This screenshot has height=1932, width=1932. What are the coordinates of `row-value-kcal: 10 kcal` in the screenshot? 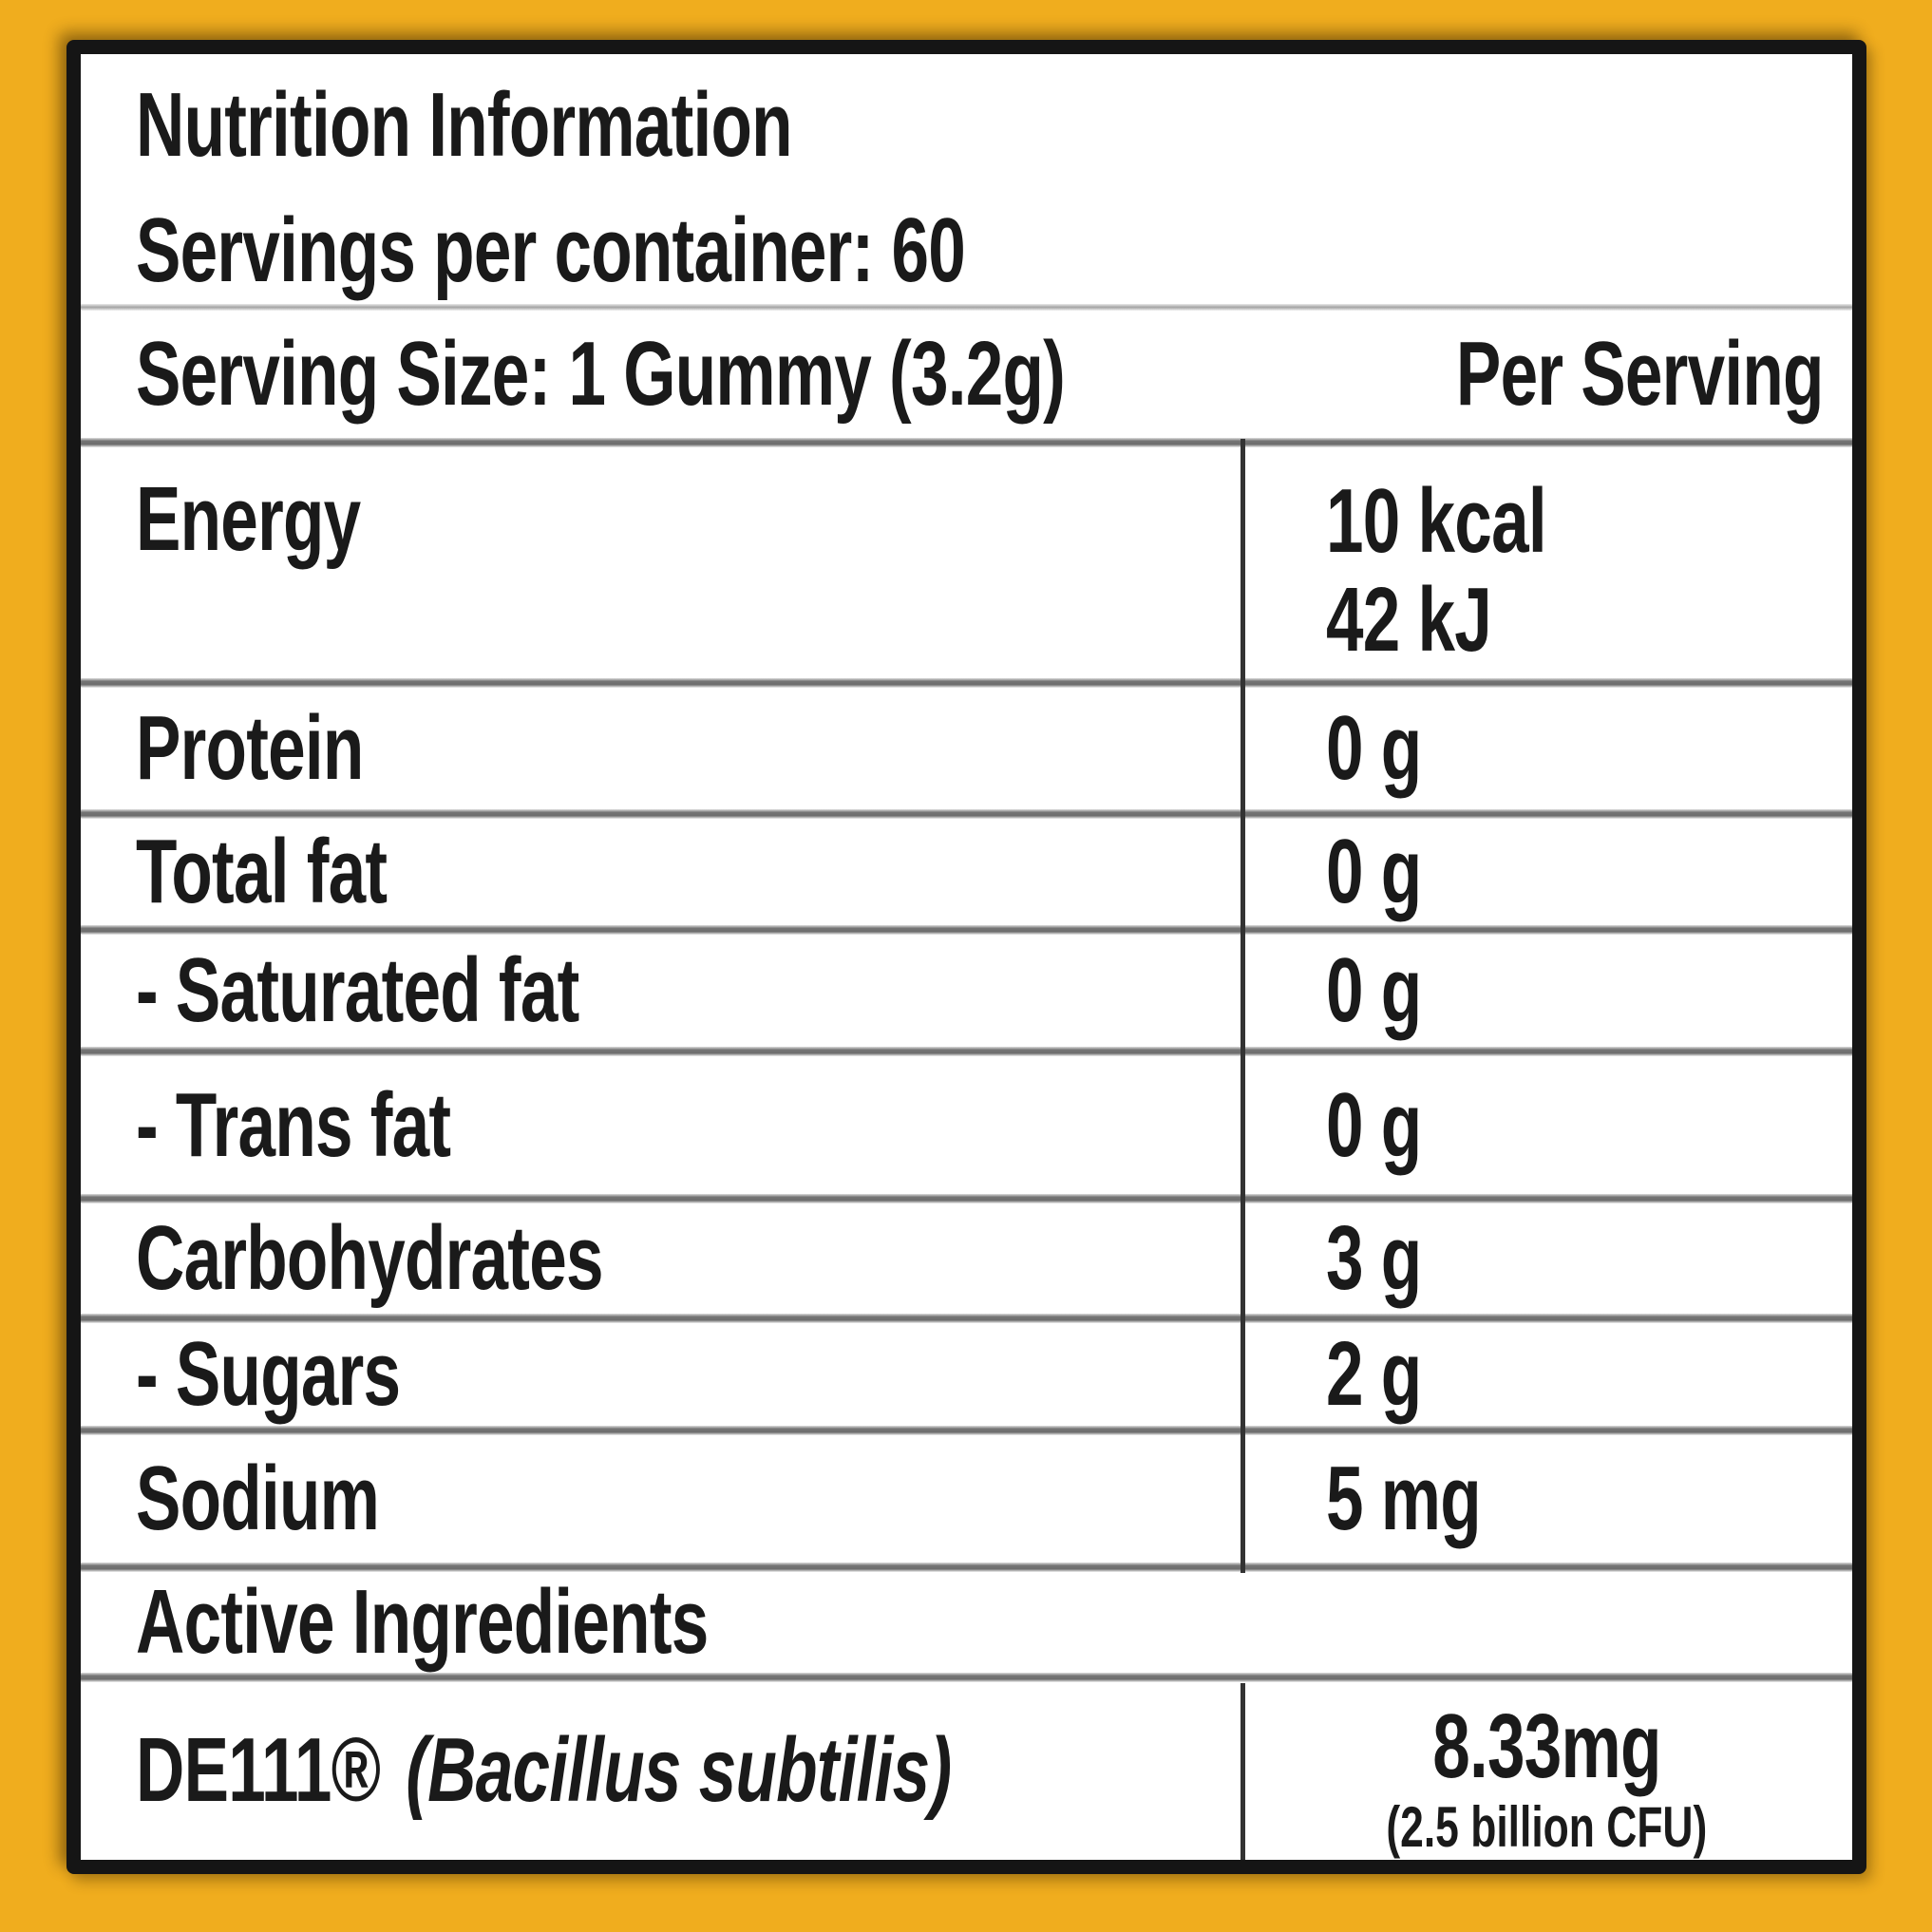 It's located at (1436, 521).